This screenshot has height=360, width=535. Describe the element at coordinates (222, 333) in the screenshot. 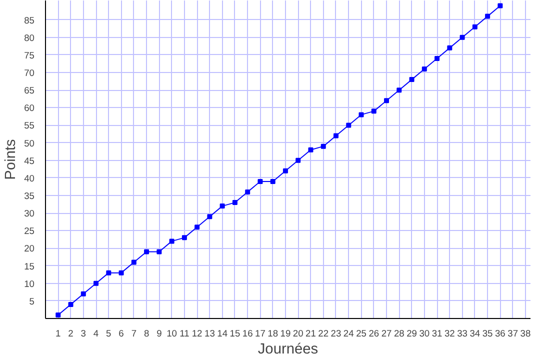

I see `x-tick-label: 14` at that location.